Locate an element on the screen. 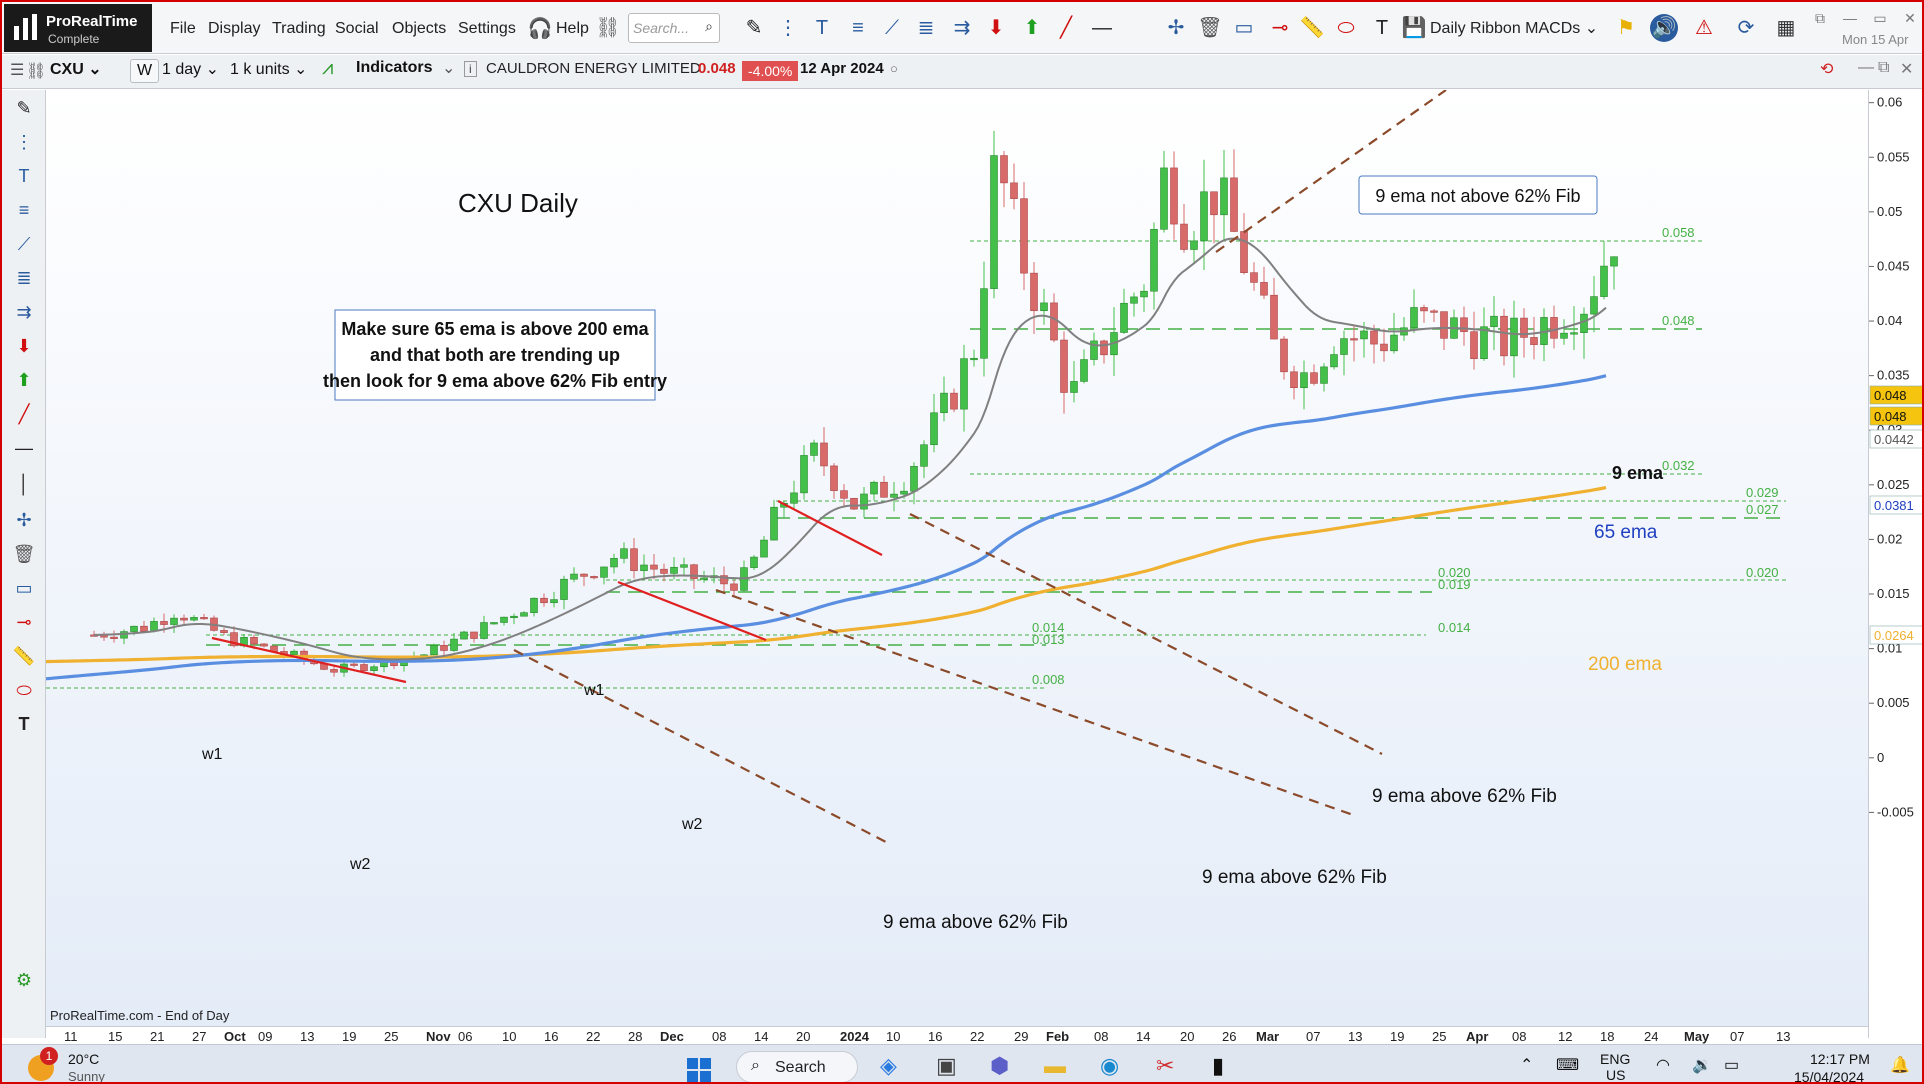  note-box is located at coordinates (495, 355).